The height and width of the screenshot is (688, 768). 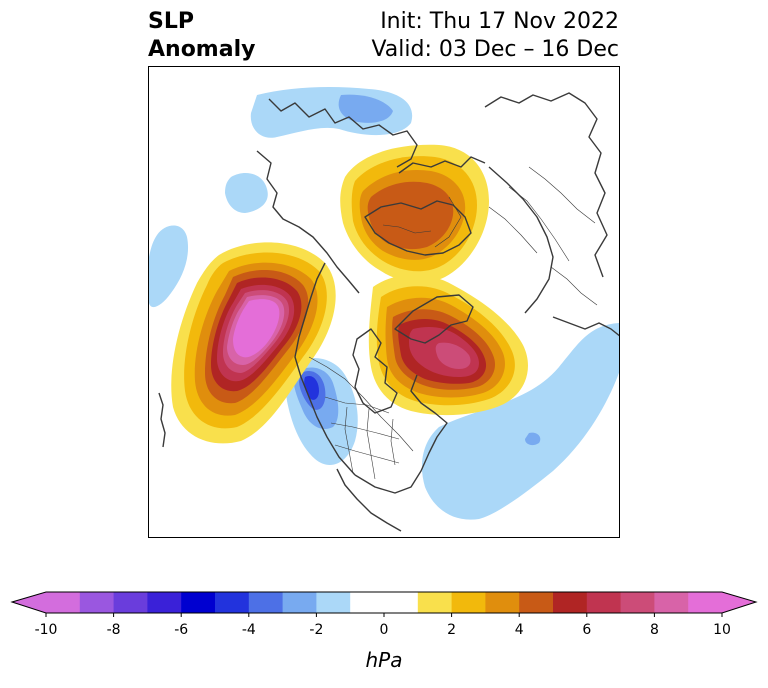 What do you see at coordinates (46, 630) in the screenshot?
I see `colorbar-tick-label: -10` at bounding box center [46, 630].